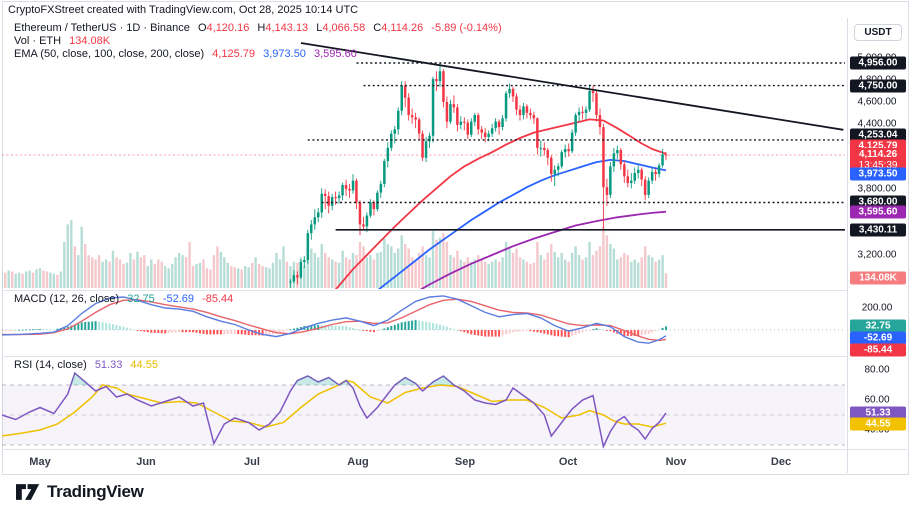 Image resolution: width=912 pixels, height=513 pixels. Describe the element at coordinates (847, 245) in the screenshot. I see `price-axis-separator` at that location.